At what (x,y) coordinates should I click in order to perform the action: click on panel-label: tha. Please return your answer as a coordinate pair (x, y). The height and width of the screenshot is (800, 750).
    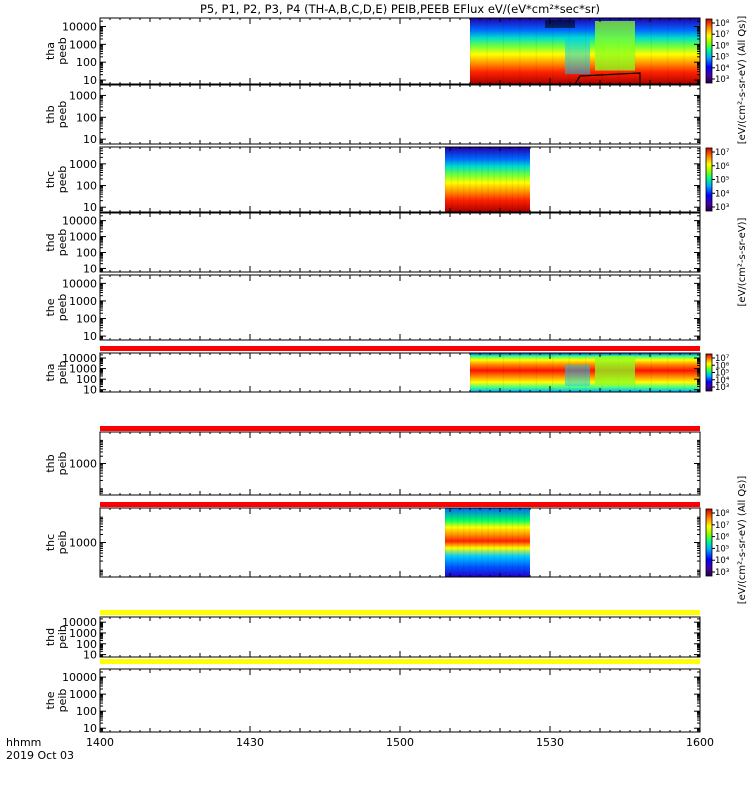
    Looking at the image, I should click on (50, 51).